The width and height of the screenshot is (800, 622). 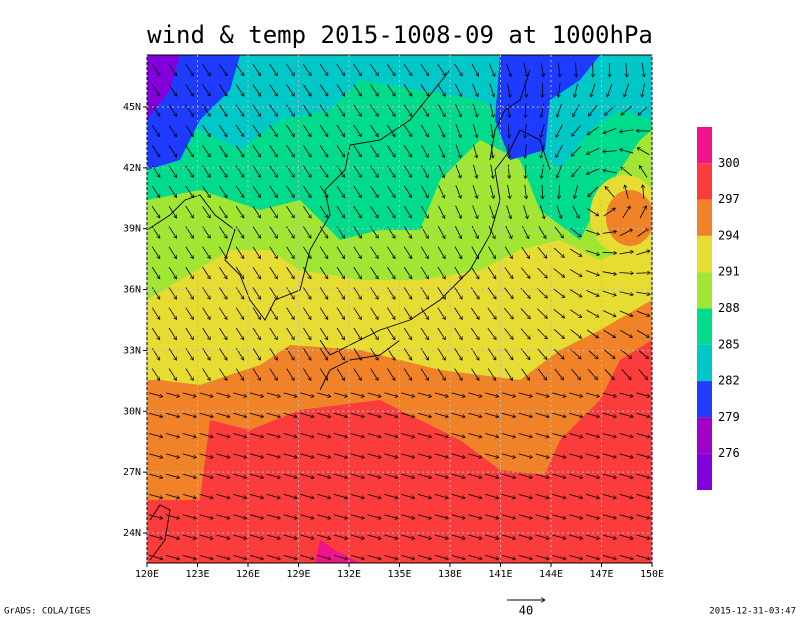 What do you see at coordinates (132, 290) in the screenshot?
I see `lat-tick-label: 36N` at bounding box center [132, 290].